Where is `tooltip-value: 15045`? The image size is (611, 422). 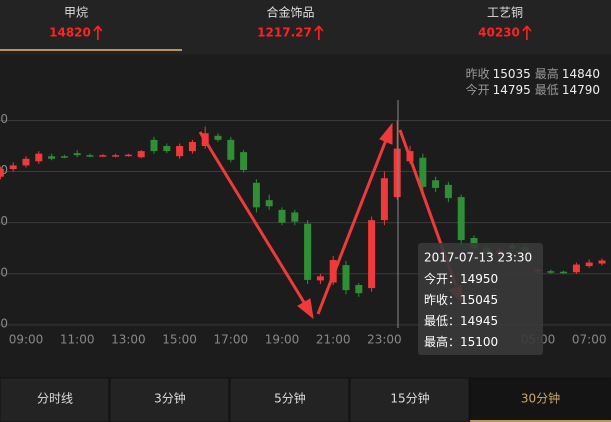
tooltip-value: 15045 is located at coordinates (479, 300).